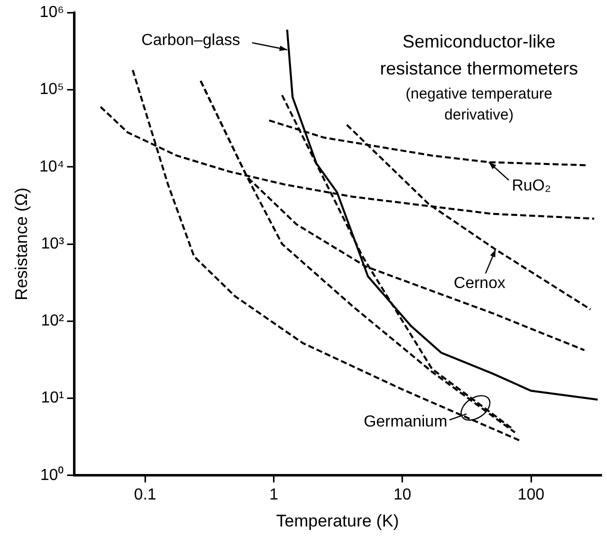 This screenshot has width=607, height=542. I want to click on x-tick-label: 0.1, so click(145, 495).